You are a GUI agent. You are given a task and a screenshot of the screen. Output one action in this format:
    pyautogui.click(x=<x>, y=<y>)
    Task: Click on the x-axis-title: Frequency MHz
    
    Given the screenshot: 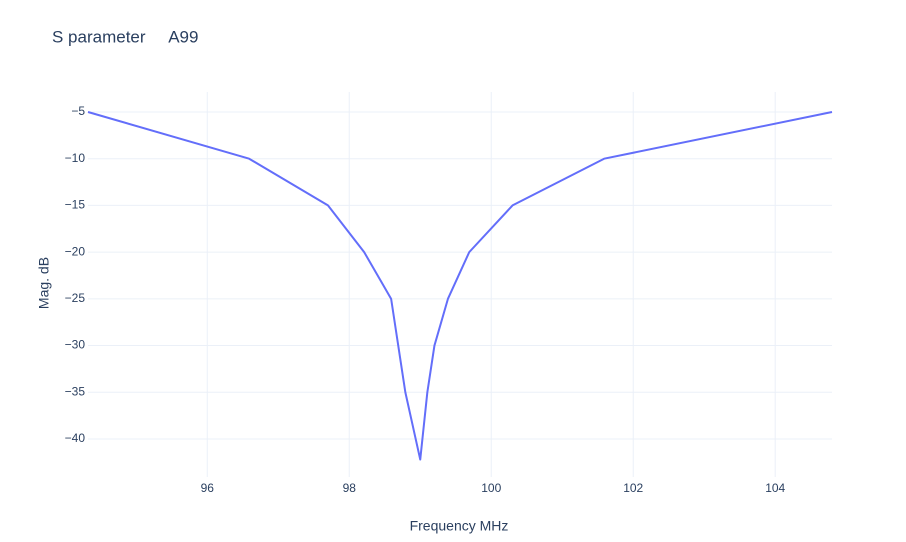 What is the action you would take?
    pyautogui.click(x=459, y=526)
    